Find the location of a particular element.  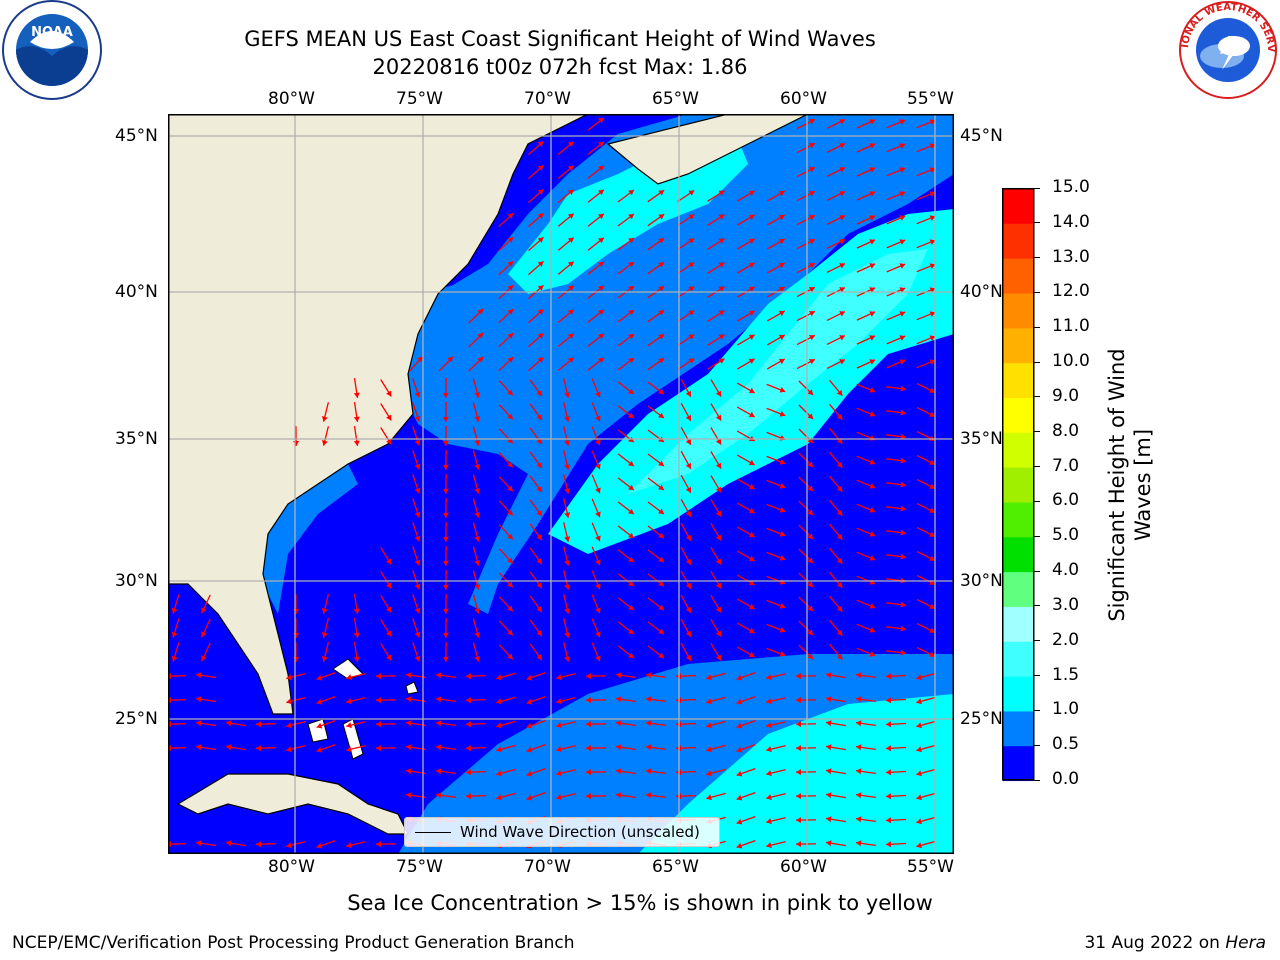

colorbar-tick-label: 0.5 is located at coordinates (1066, 744).